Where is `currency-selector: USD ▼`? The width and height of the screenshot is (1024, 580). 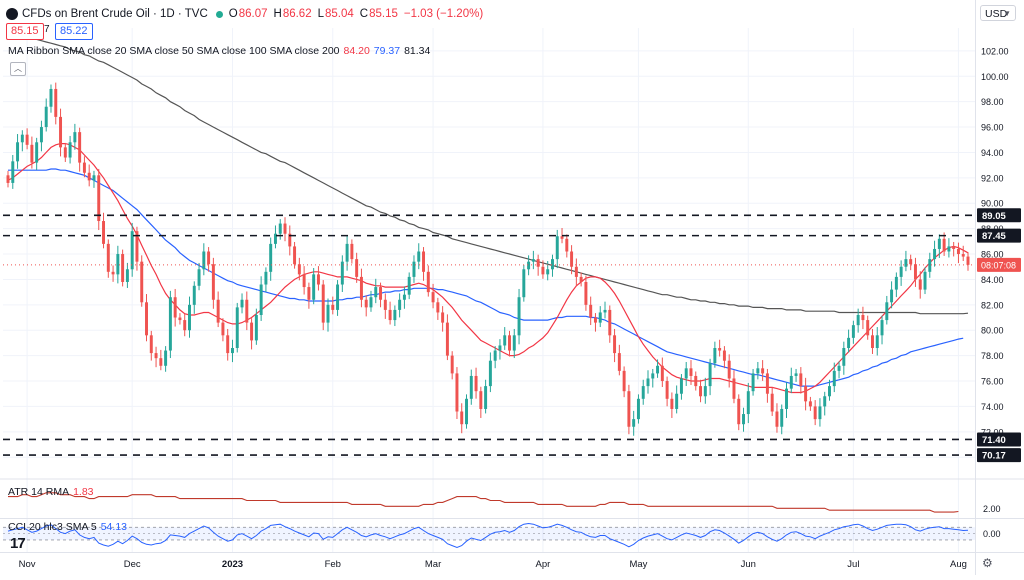
currency-selector: USD ▼ is located at coordinates (998, 13).